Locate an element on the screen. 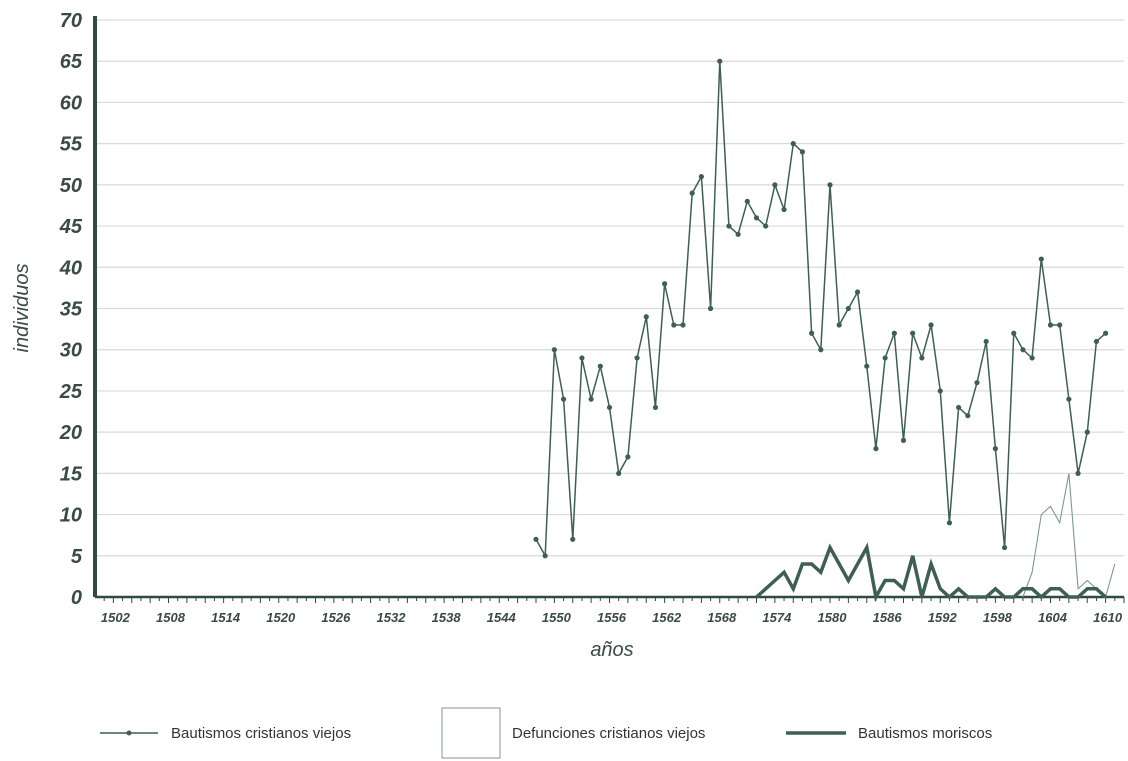  legend-item-defunciones-cristianos-viejos: Defunciones cristianos viejos is located at coordinates (573, 733).